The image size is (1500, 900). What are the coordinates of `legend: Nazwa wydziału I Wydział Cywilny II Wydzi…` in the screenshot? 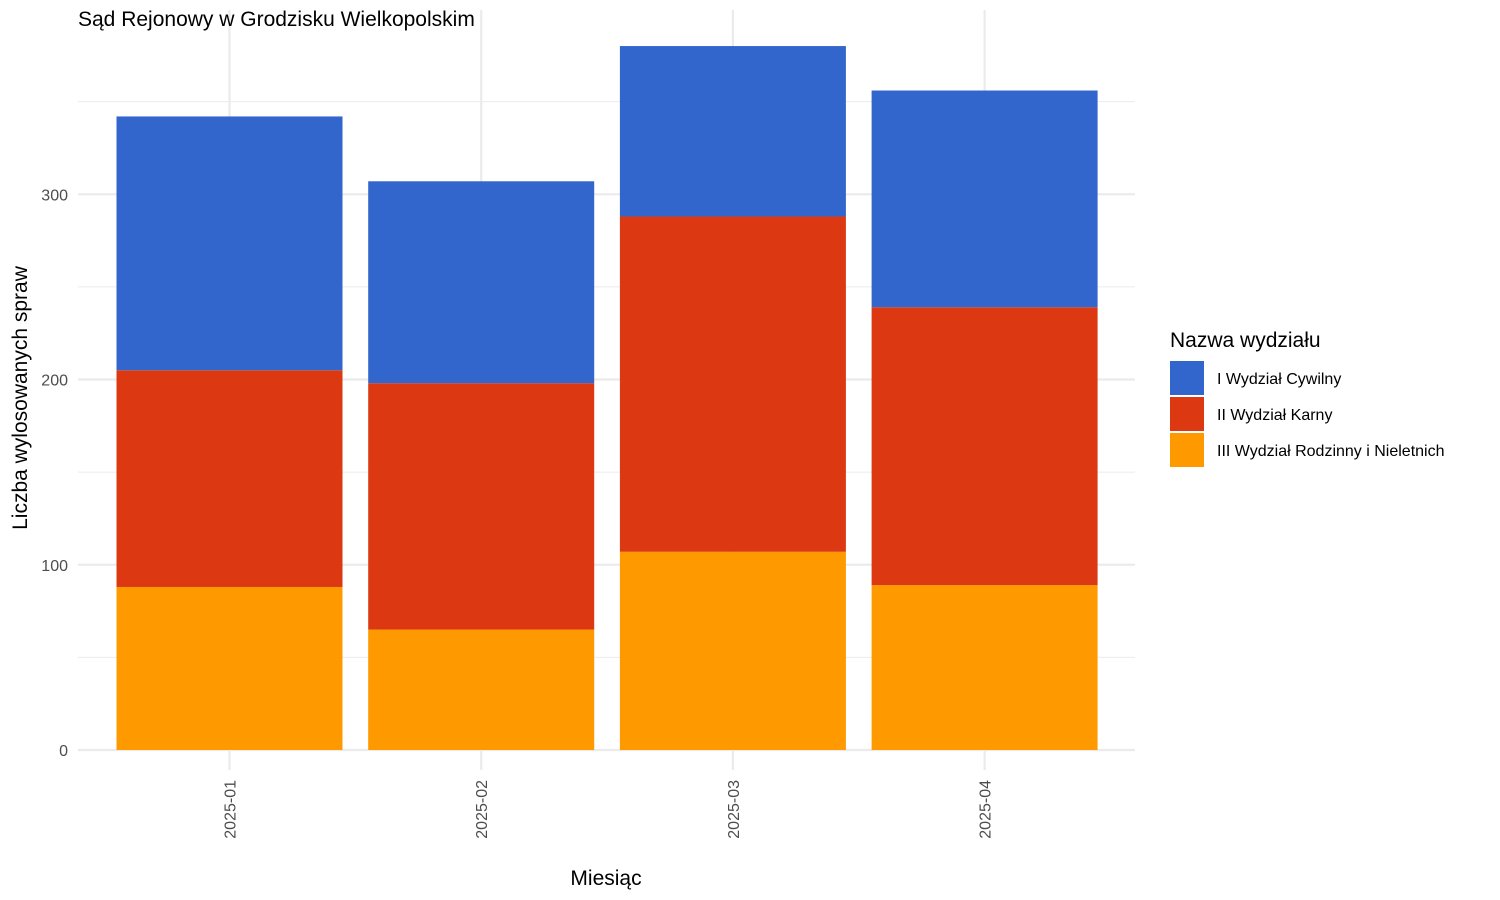 It's located at (1307, 398).